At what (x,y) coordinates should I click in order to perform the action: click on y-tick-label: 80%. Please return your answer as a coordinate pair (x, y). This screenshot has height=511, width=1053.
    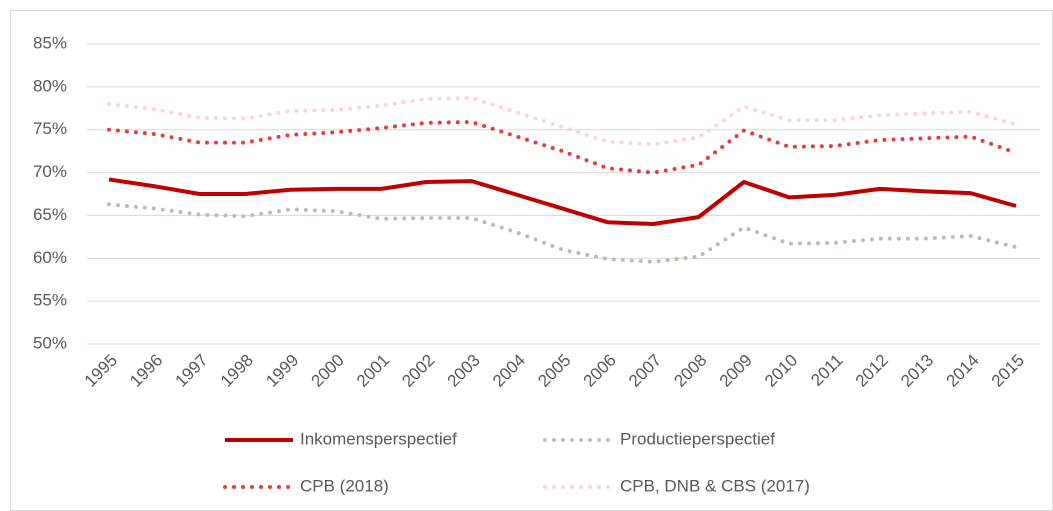
    Looking at the image, I should click on (50, 85).